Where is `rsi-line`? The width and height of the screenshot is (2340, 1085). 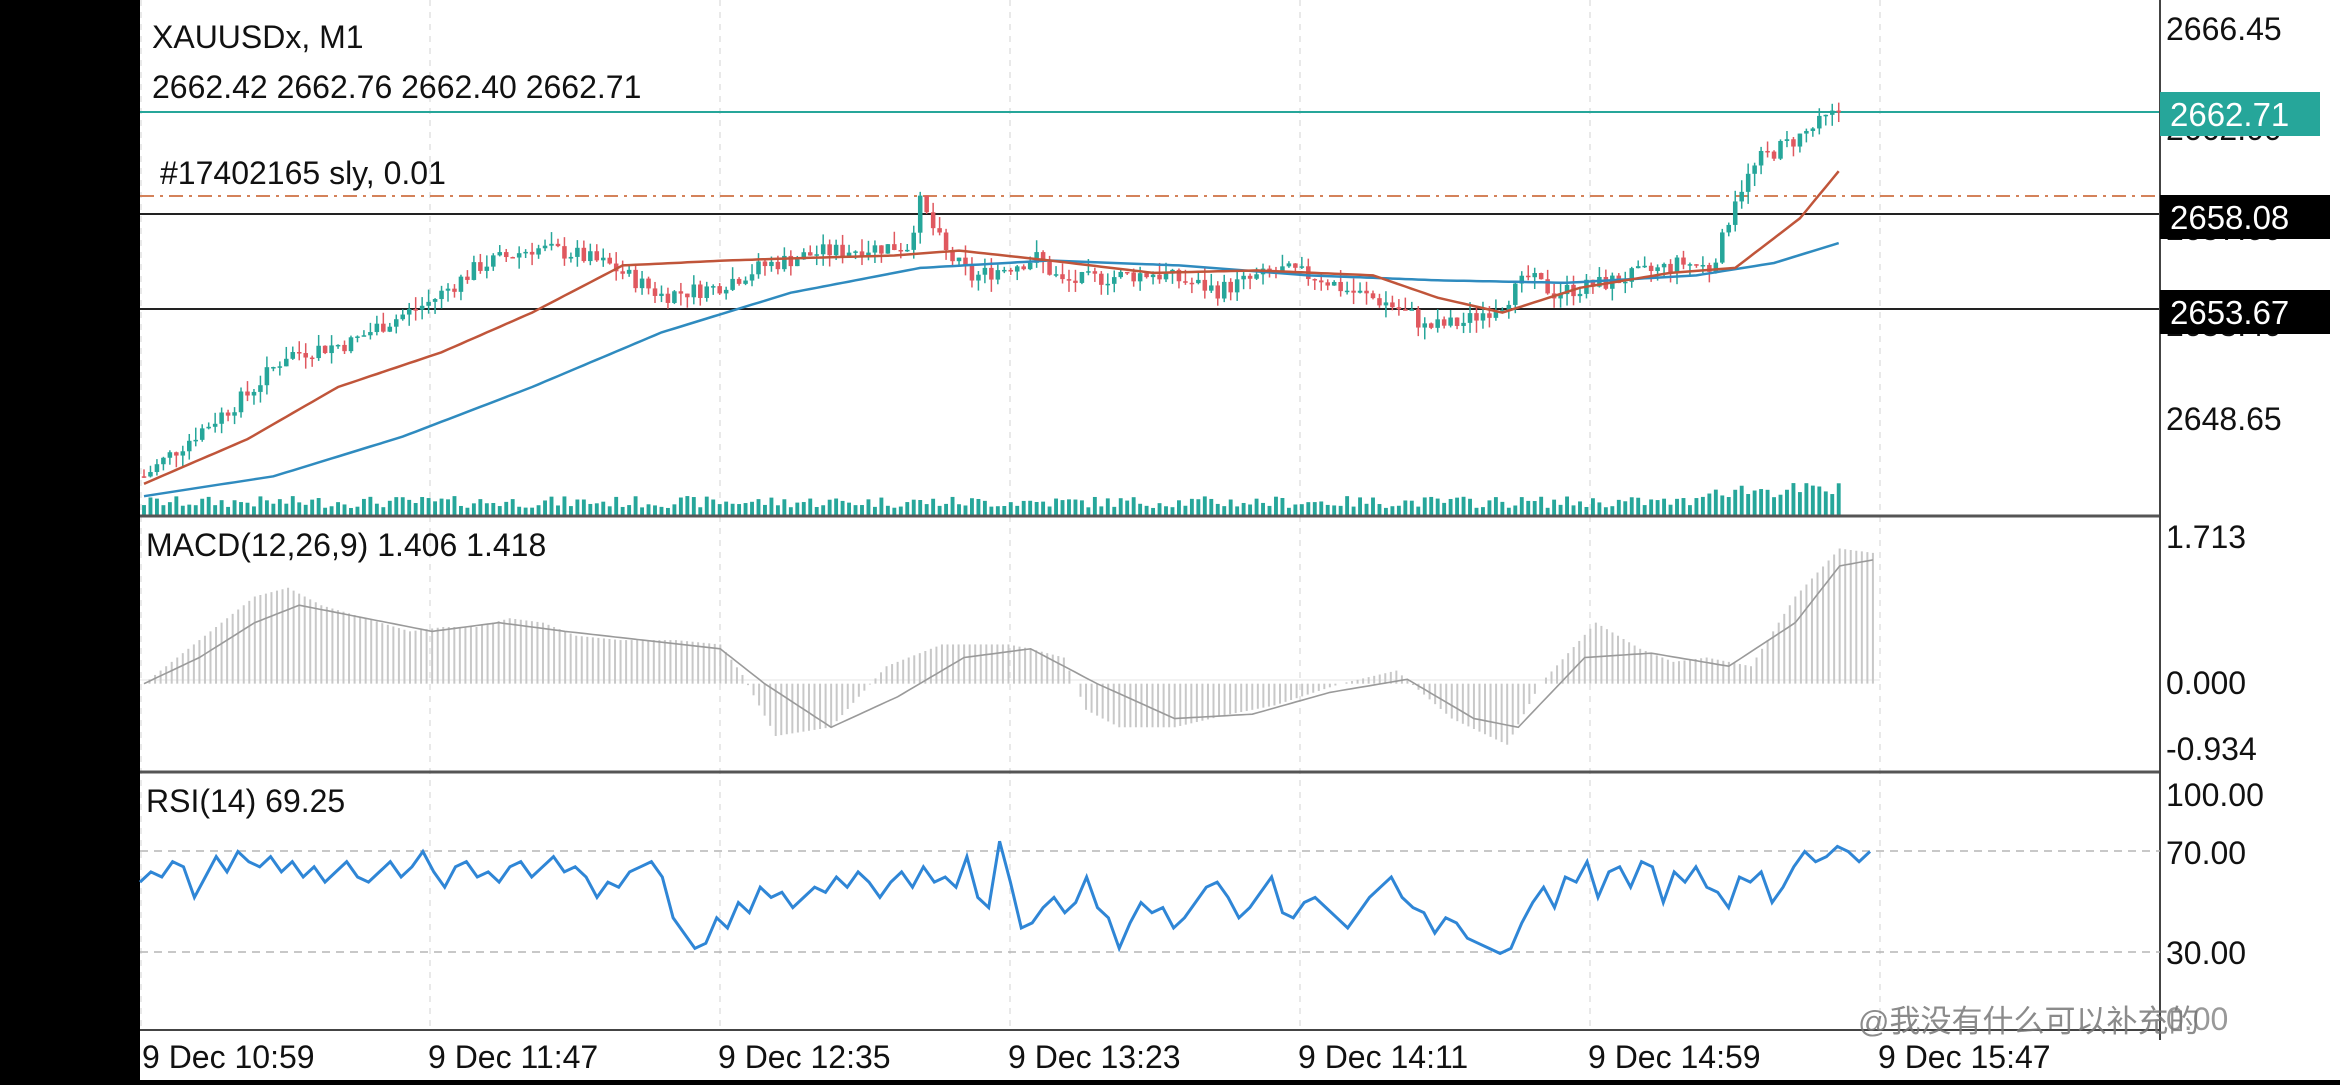 rsi-line is located at coordinates (1005, 898).